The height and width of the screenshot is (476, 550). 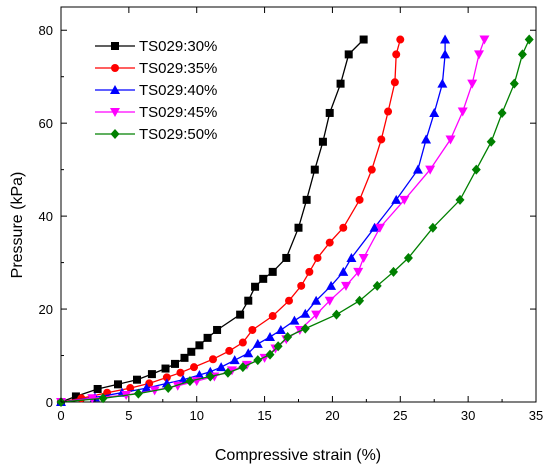 I want to click on x-tick-label: 25, so click(x=400, y=415).